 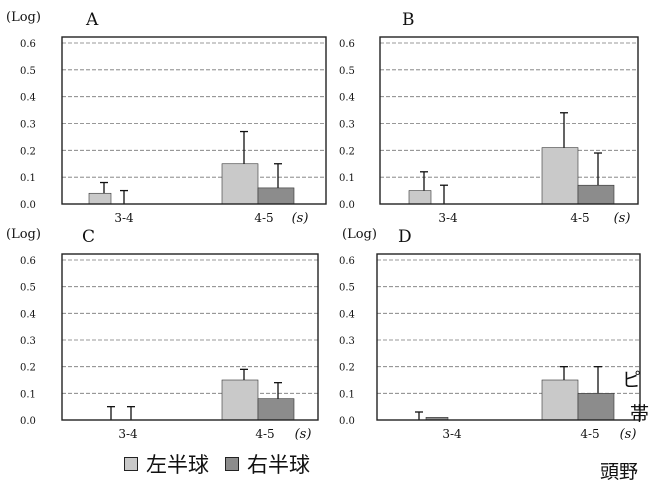 I want to click on side-text-2: 帯, so click(x=640, y=414).